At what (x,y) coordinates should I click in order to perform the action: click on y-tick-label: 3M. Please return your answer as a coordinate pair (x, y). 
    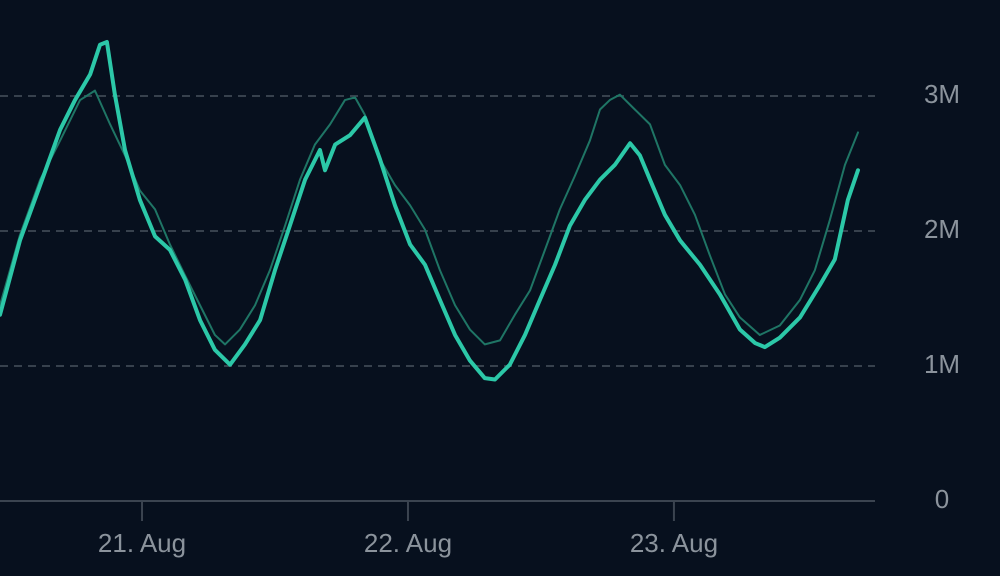
    Looking at the image, I should click on (942, 94).